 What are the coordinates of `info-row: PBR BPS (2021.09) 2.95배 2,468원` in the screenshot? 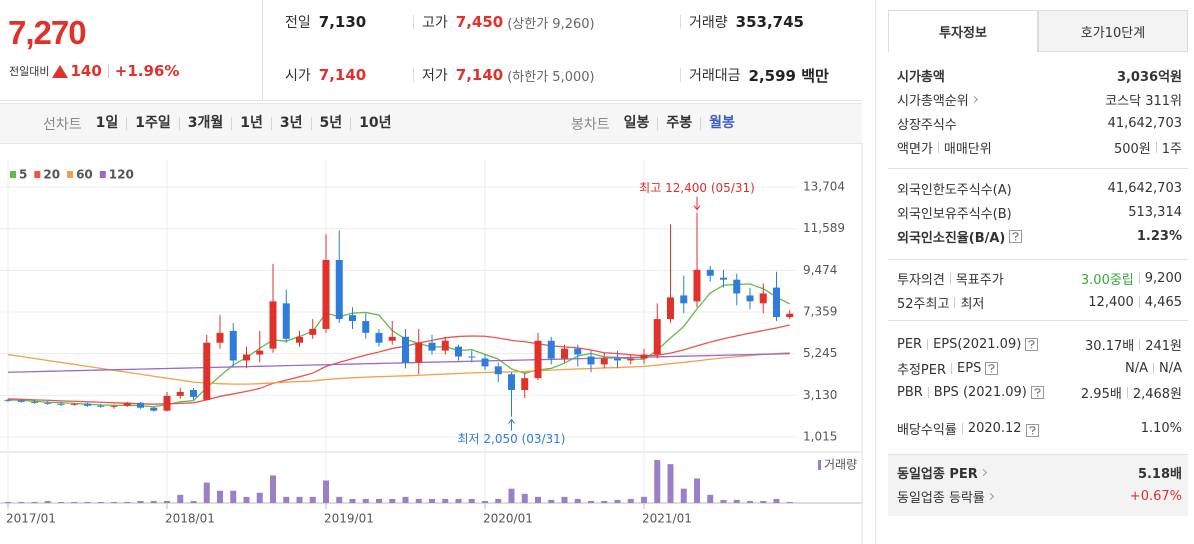 It's located at (1039, 392).